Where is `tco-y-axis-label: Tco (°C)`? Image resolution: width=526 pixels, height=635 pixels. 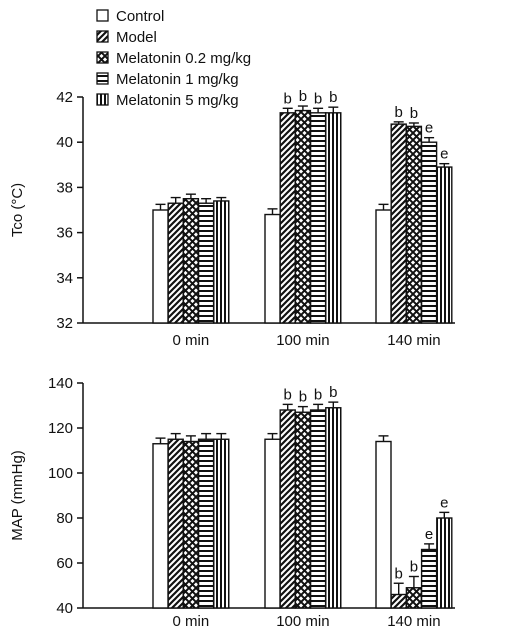
tco-y-axis-label: Tco (°C) is located at coordinates (17, 210).